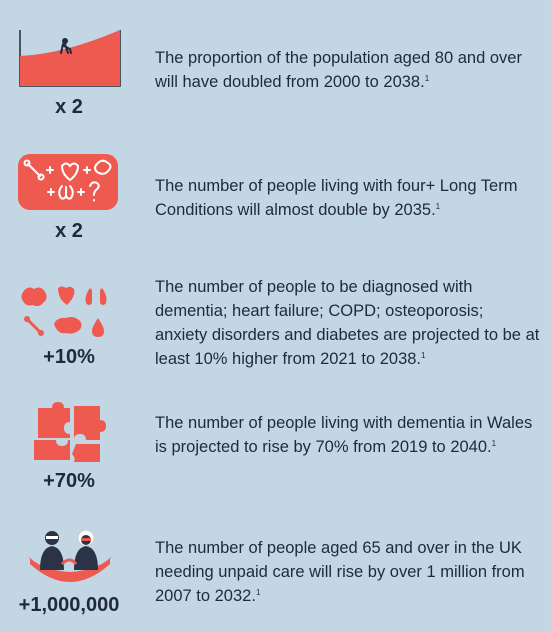 This screenshot has width=551, height=632. I want to click on stat-value: +1,000,000, so click(69, 605).